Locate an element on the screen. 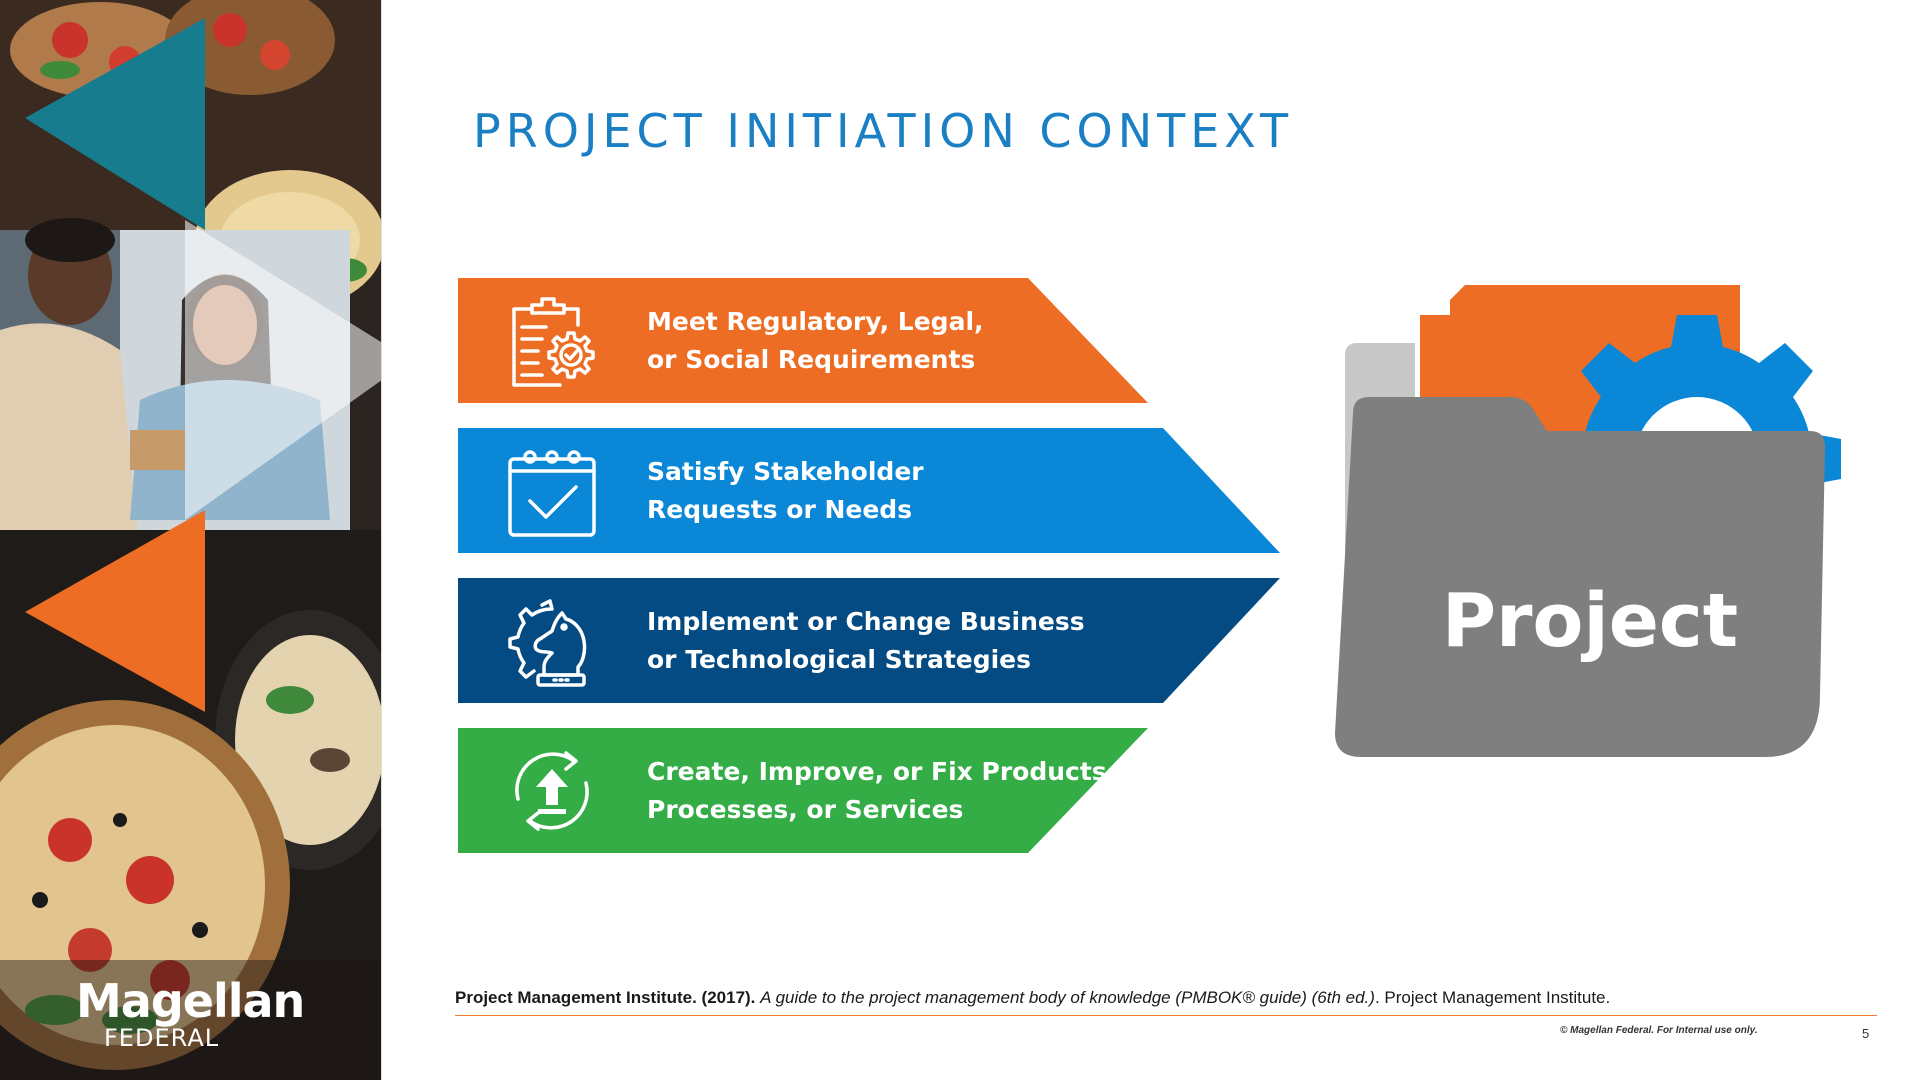  clipboard-gear-icon is located at coordinates (553, 342).